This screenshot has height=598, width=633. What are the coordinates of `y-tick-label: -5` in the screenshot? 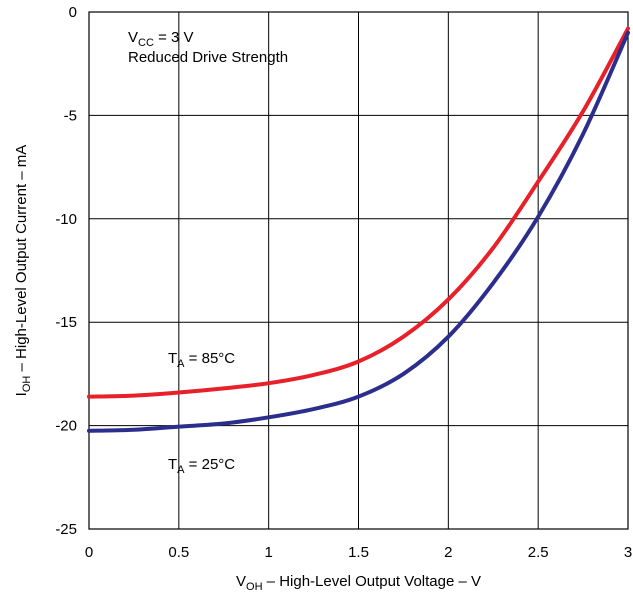 It's located at (70, 115).